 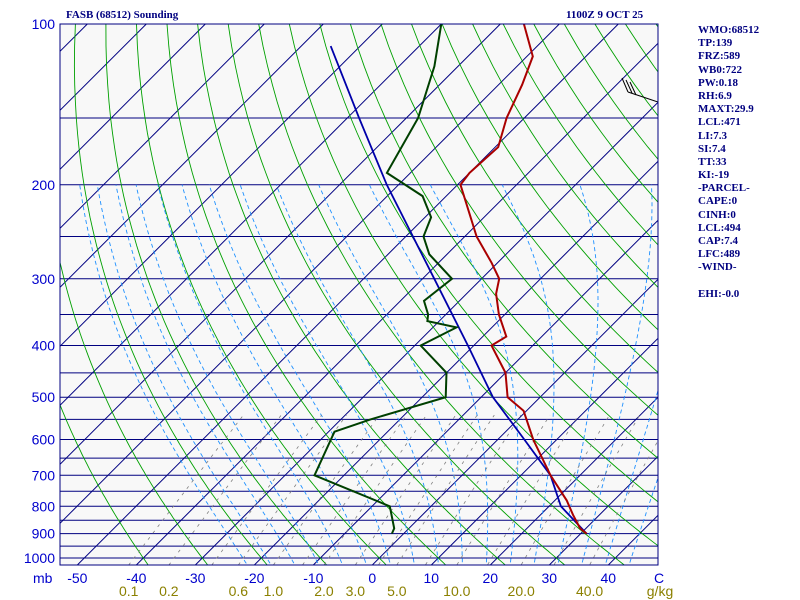 I want to click on mixing-ratio-label: 0.6, so click(x=239, y=591).